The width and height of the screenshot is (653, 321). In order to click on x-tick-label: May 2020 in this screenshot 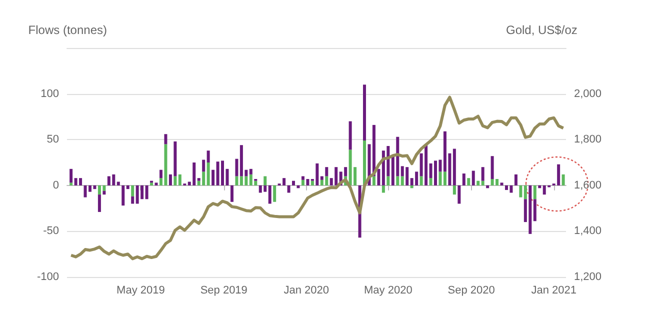, I will do `click(388, 290)`.